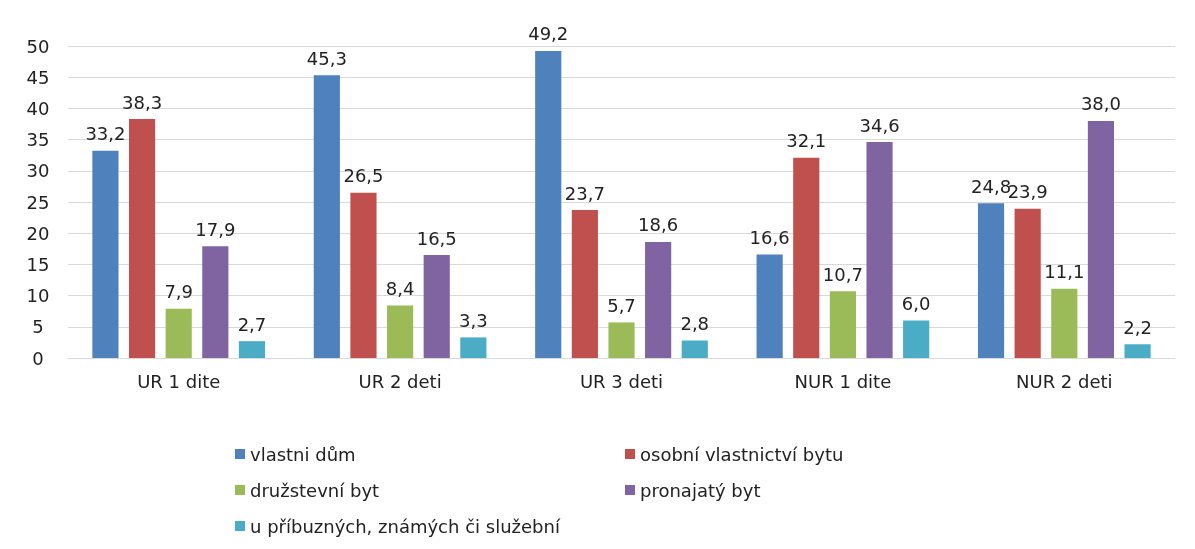 This screenshot has height=549, width=1195. I want to click on data-label: 38,0, so click(1100, 104).